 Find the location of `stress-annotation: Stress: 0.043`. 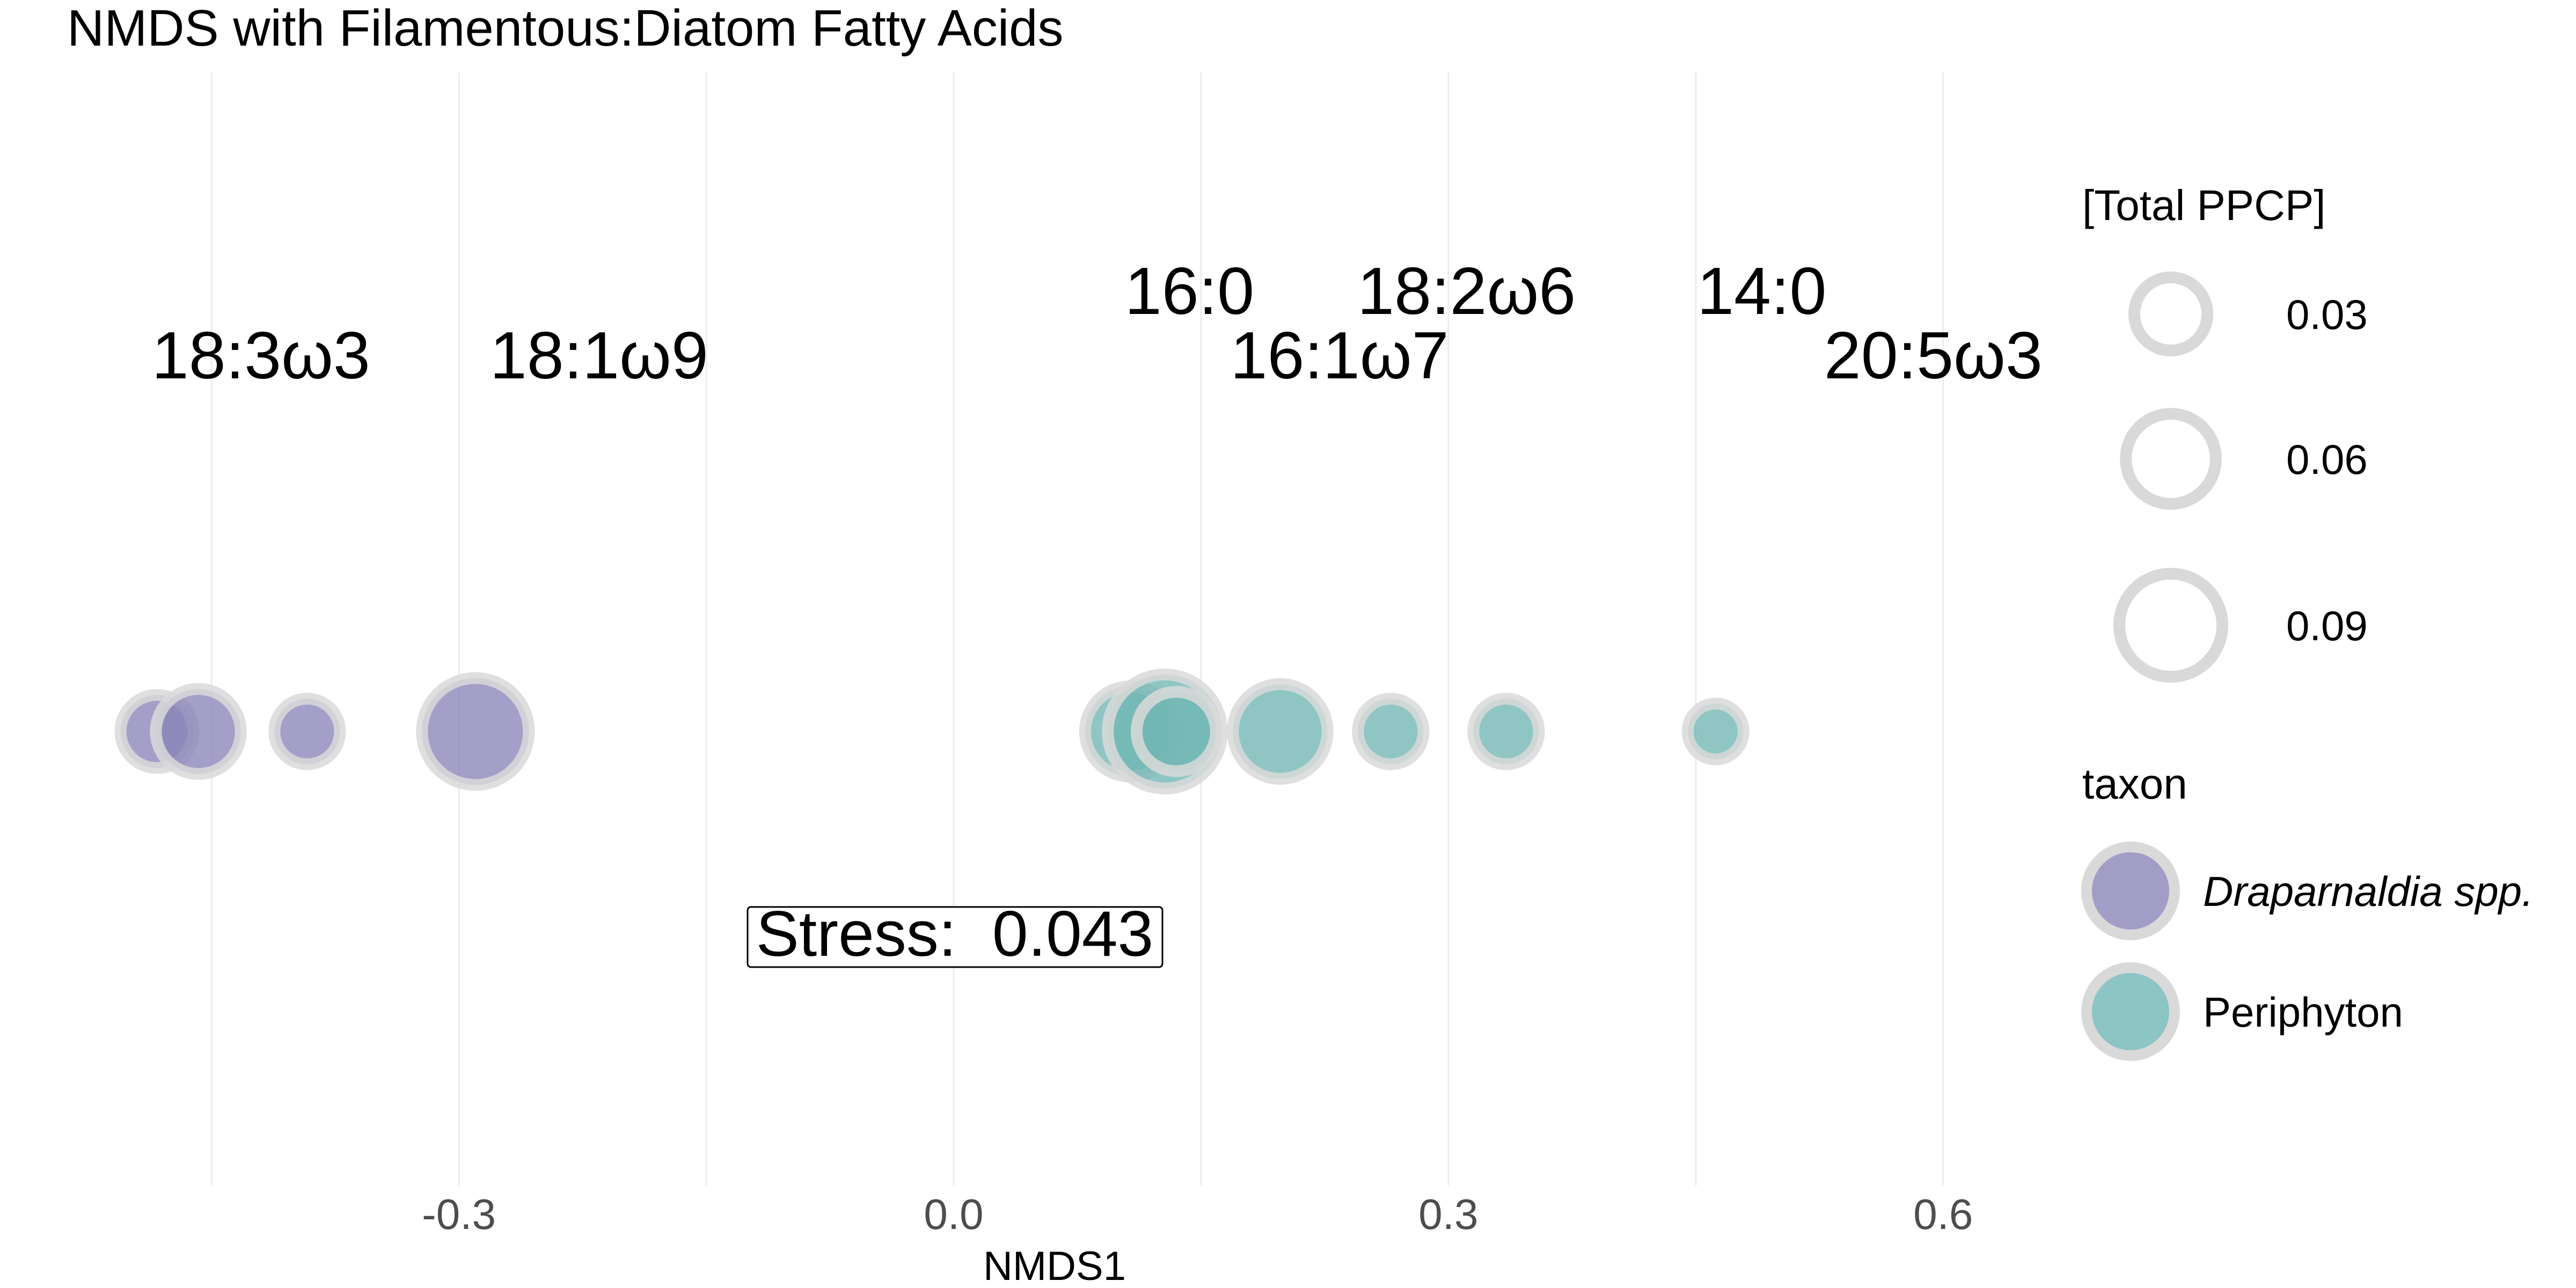

stress-annotation: Stress: 0.043 is located at coordinates (955, 934).